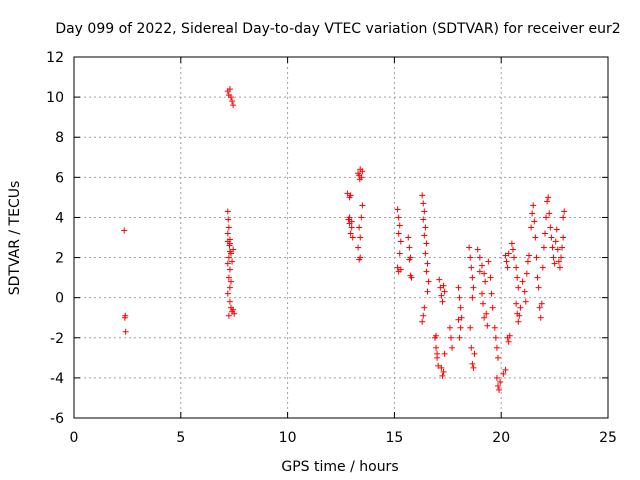  I want to click on y-axis-label: SDTVAR / TECUs, so click(15, 238).